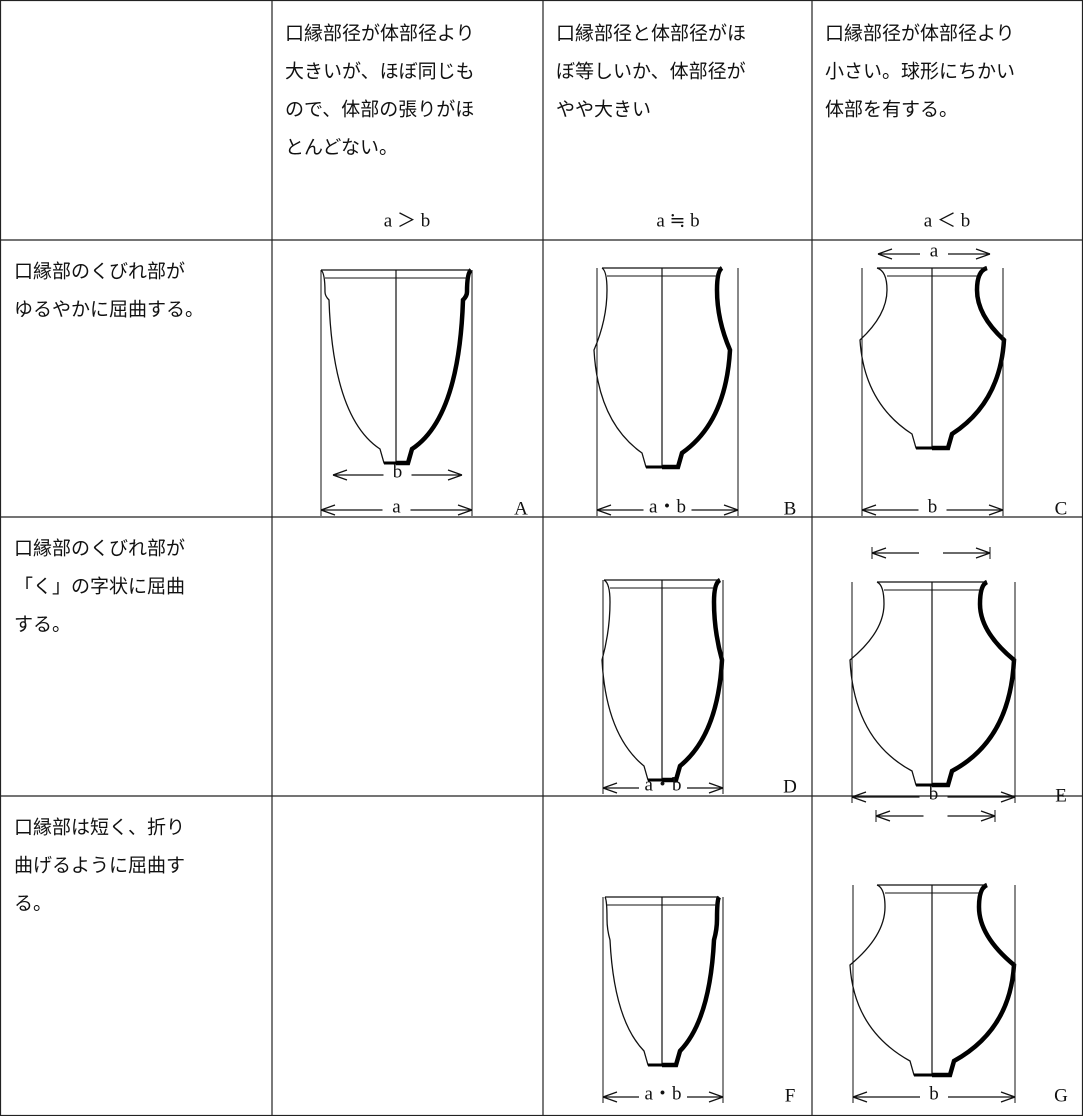 This screenshot has width=1083, height=1116. I want to click on header-text: とんどない。, so click(341, 147).